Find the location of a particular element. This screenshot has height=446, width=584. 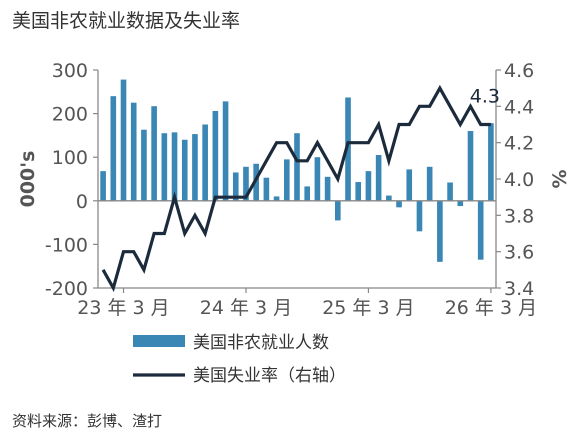

left-tick-label: 300 is located at coordinates (70, 71).